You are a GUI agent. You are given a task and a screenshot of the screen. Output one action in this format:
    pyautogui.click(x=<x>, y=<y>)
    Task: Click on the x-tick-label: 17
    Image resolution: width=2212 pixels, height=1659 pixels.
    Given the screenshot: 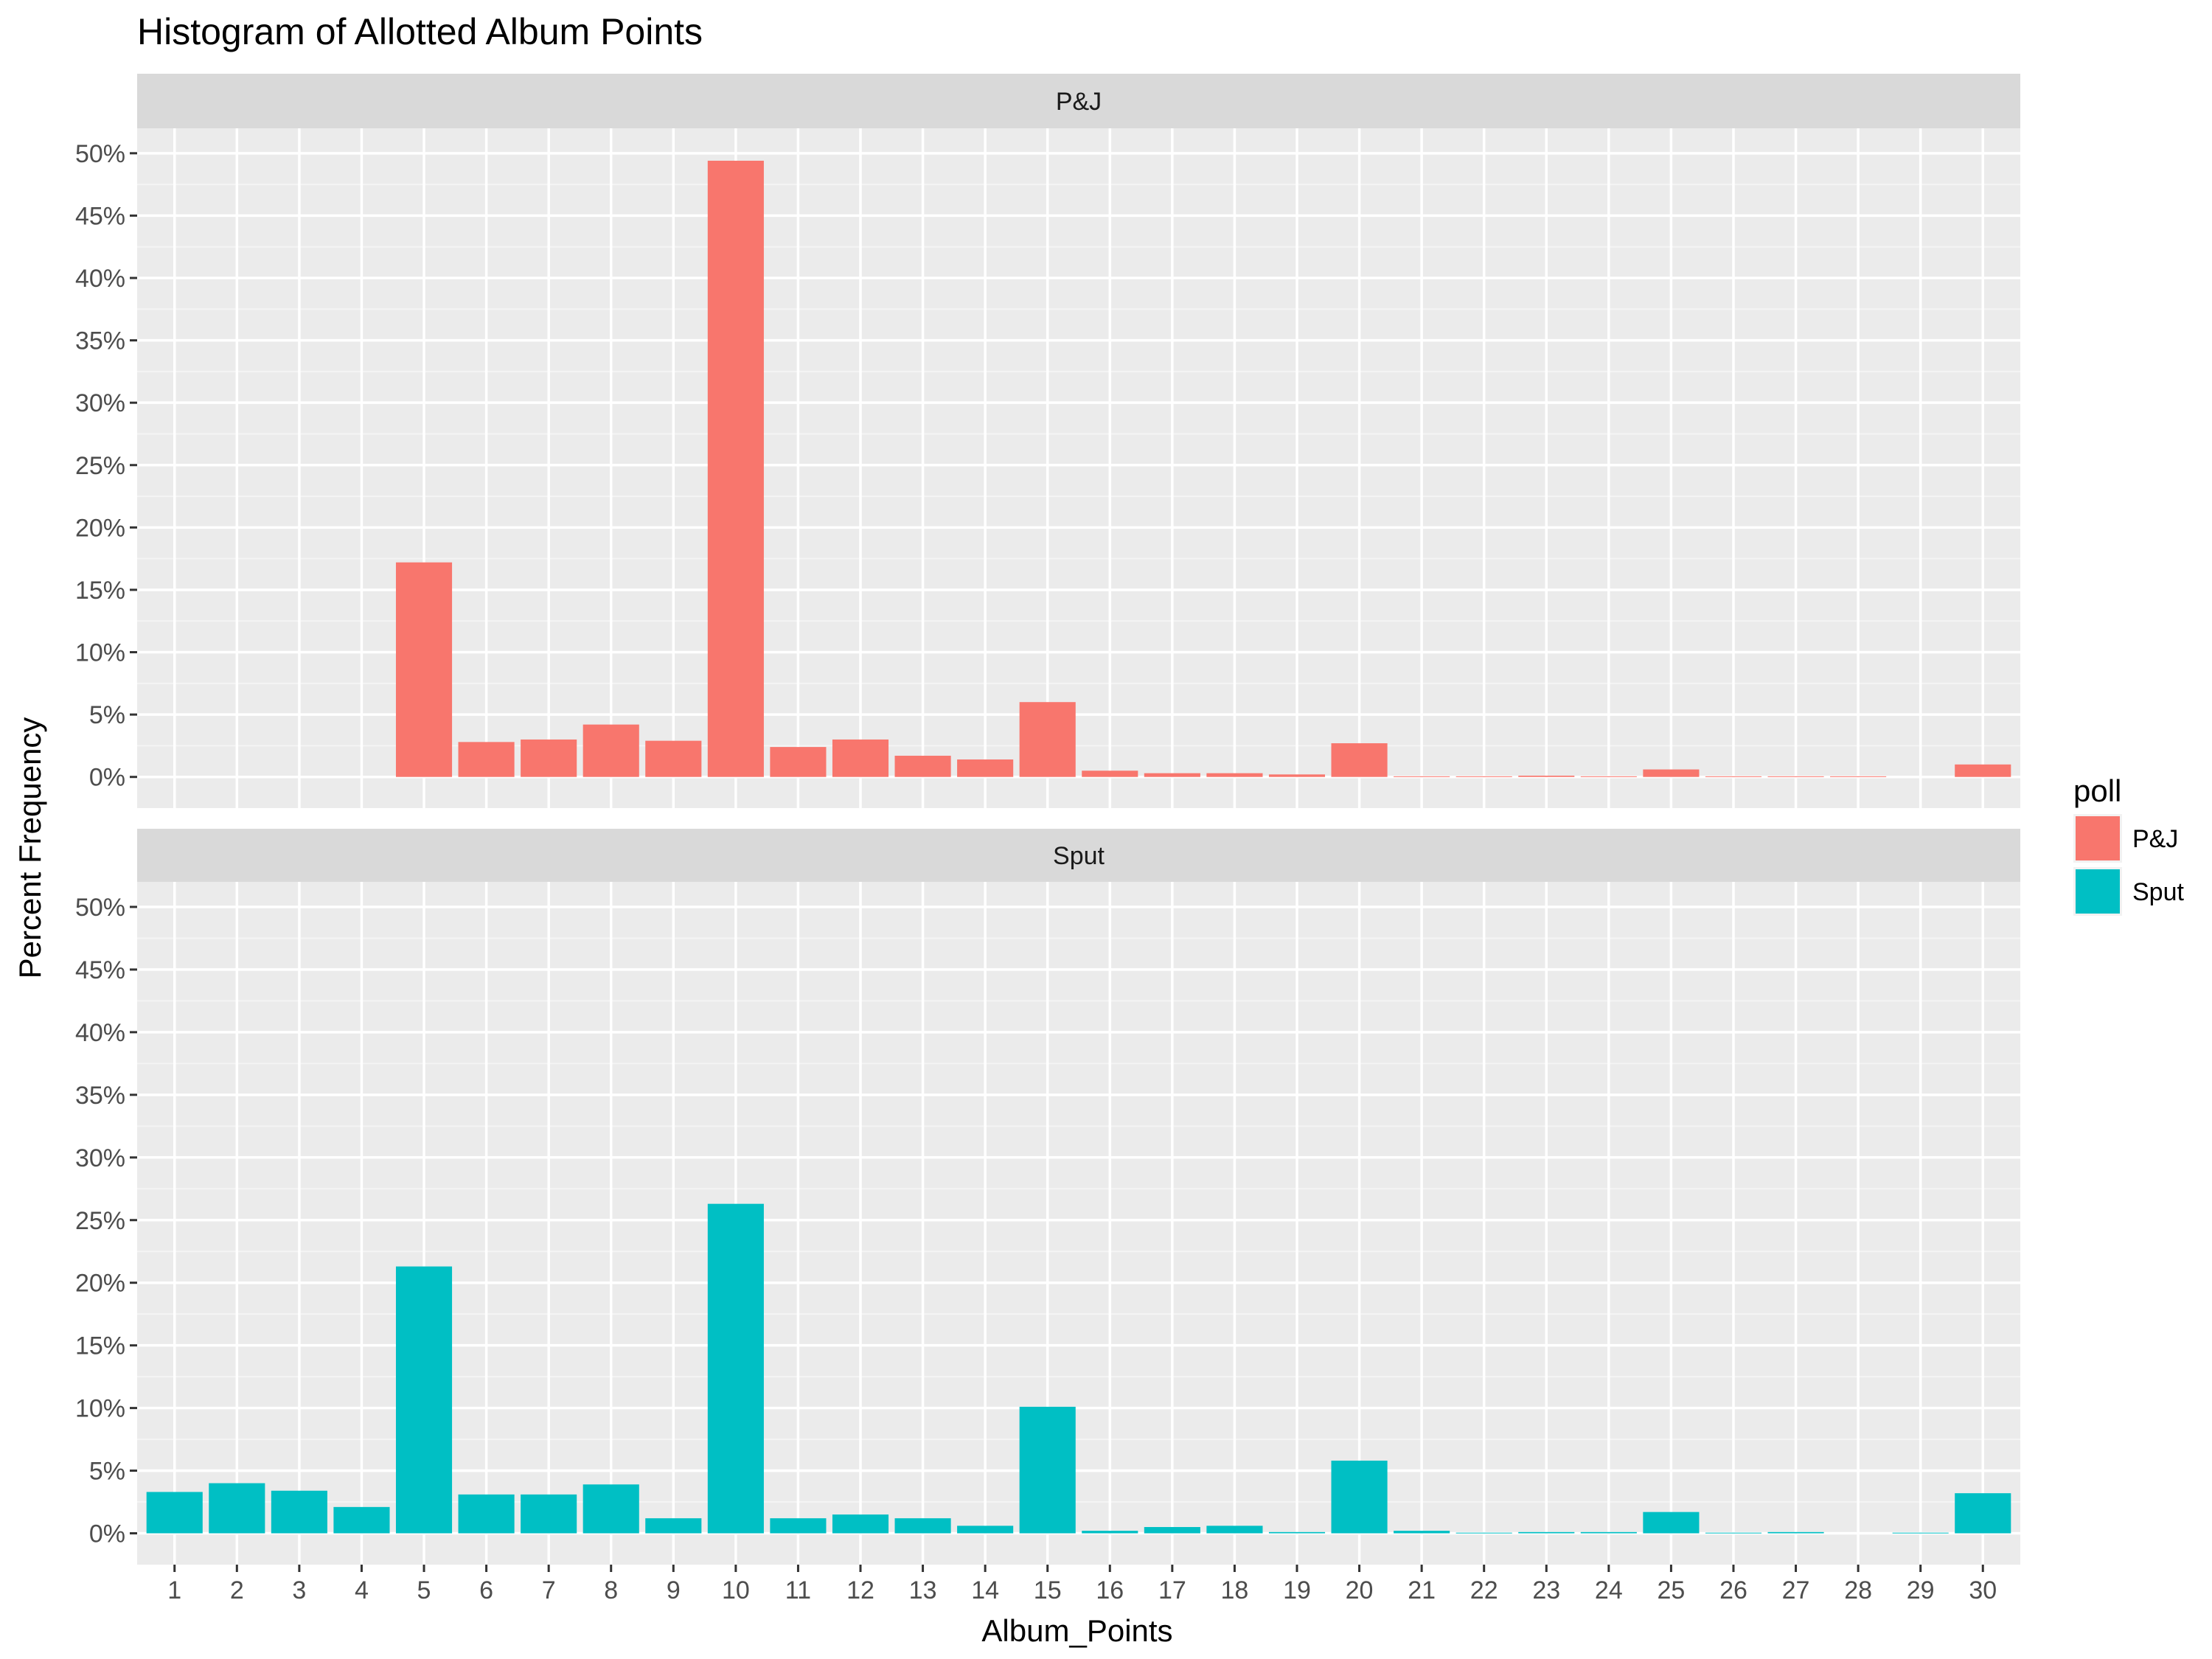 What is the action you would take?
    pyautogui.click(x=1172, y=1590)
    